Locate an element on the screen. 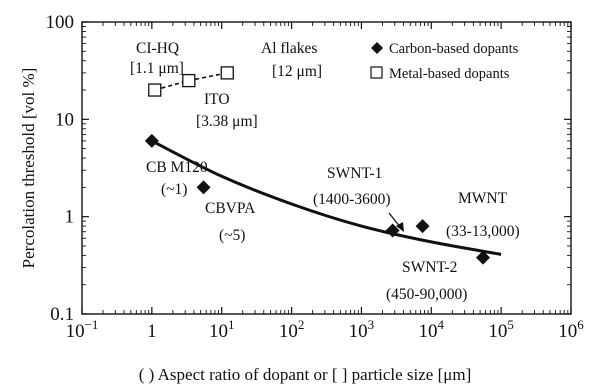  x-tick-label: 10² is located at coordinates (292, 329).